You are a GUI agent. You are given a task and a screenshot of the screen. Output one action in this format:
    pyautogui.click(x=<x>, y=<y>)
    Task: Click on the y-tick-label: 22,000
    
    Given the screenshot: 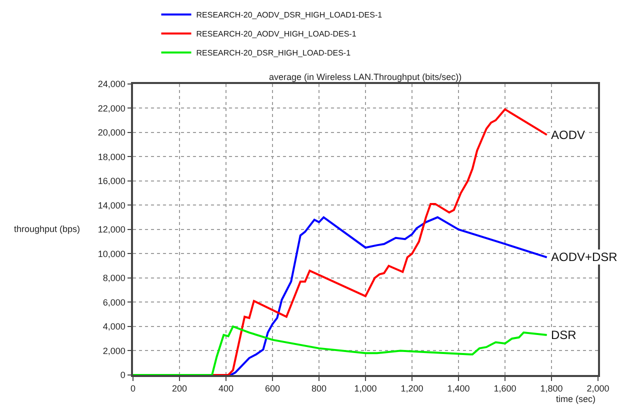 What is the action you would take?
    pyautogui.click(x=112, y=108)
    